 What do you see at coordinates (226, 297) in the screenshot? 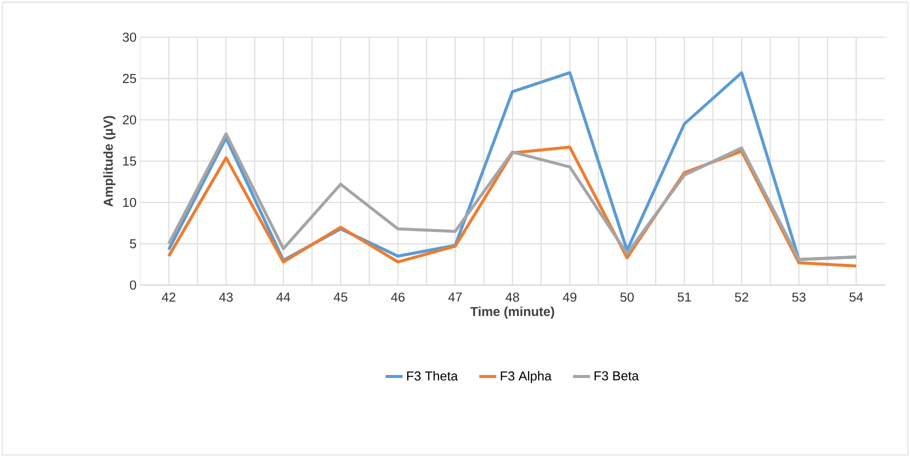
I see `x-tick-label: 43` at bounding box center [226, 297].